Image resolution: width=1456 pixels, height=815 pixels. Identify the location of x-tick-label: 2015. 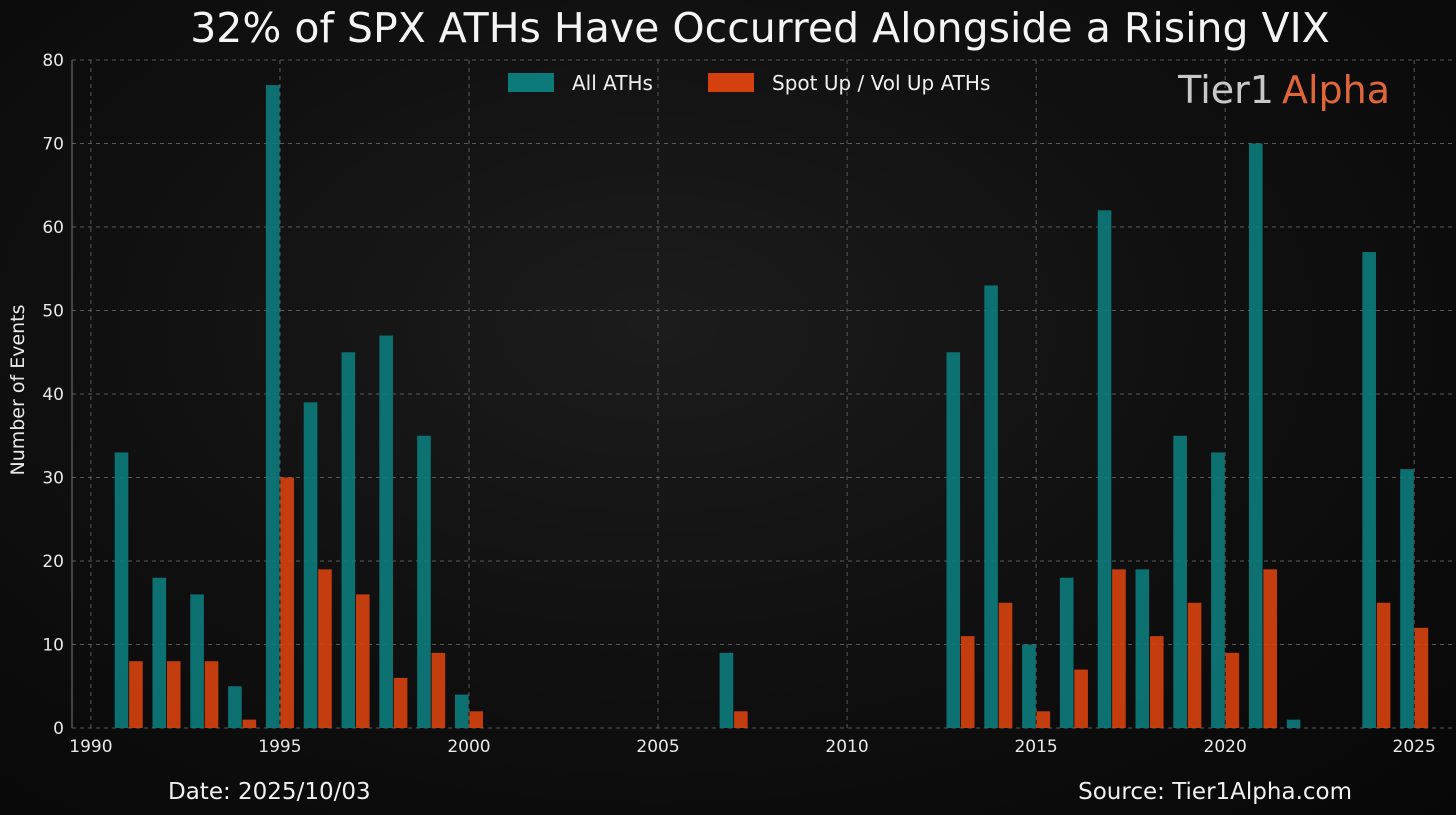
(1035, 747).